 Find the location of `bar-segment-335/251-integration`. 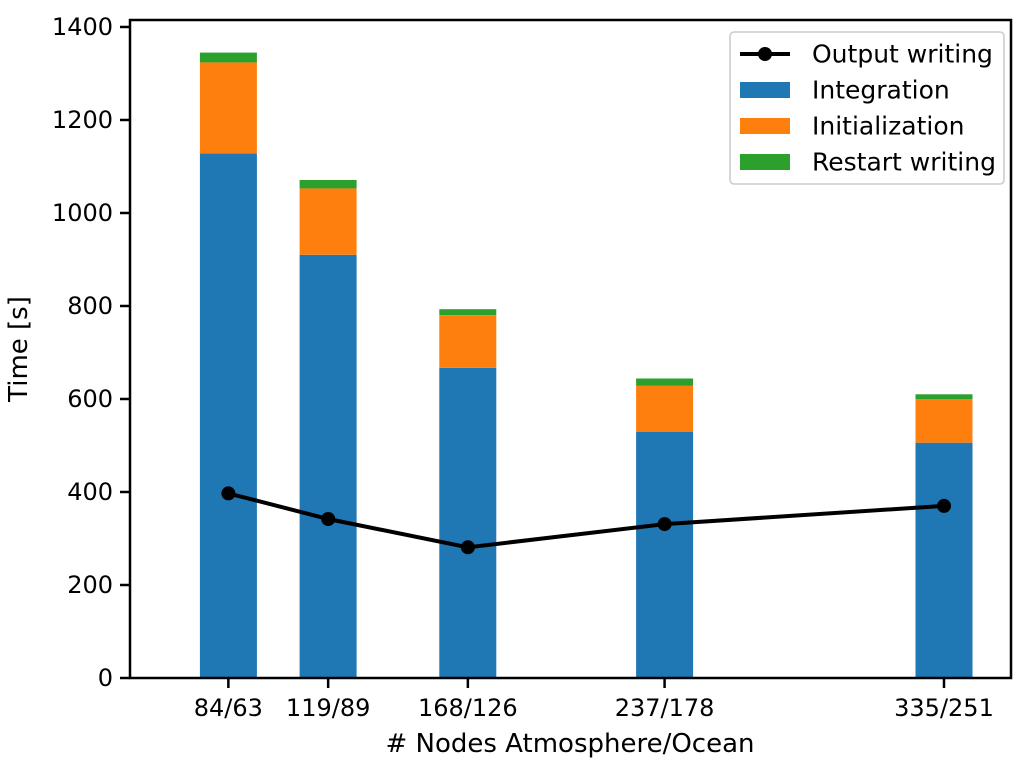

bar-segment-335/251-integration is located at coordinates (944, 560).